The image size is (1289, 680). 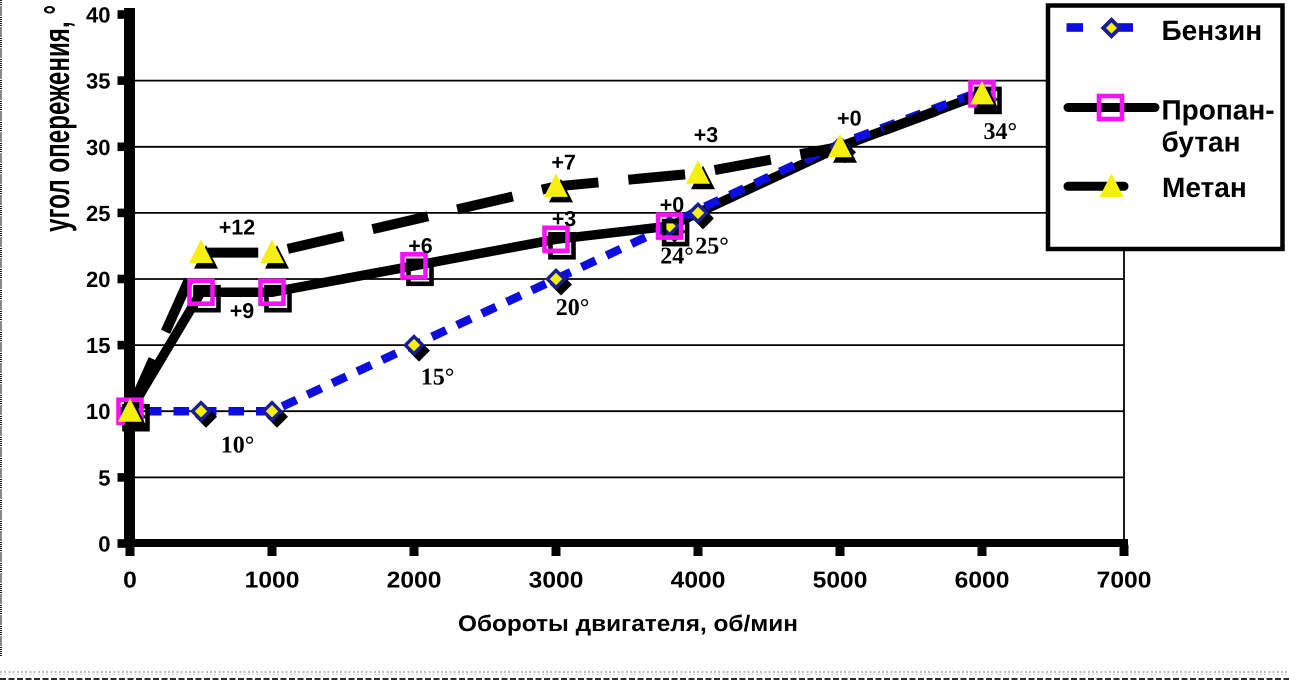 What do you see at coordinates (628, 623) in the screenshot?
I see `svg-text: Обороты двигателя, об/мин` at bounding box center [628, 623].